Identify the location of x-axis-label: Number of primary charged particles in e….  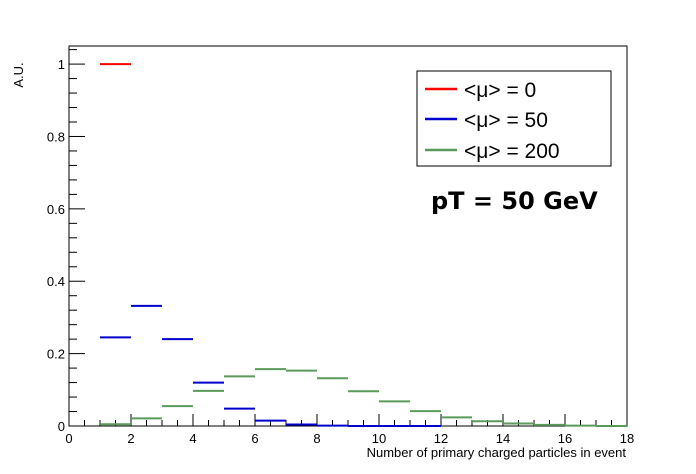
(497, 452).